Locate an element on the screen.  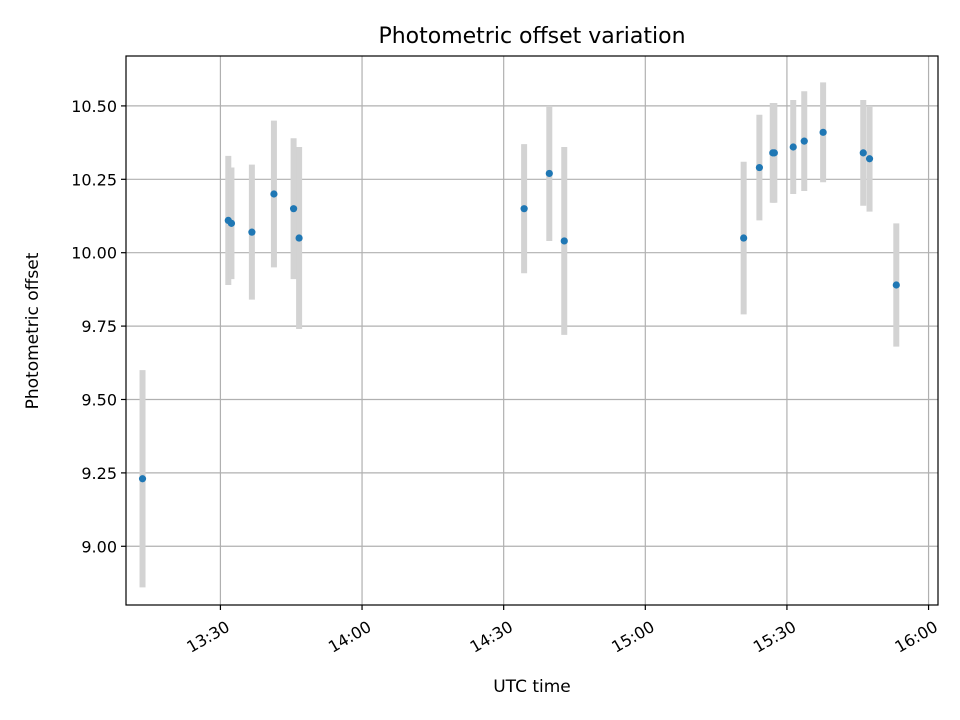
y-tick-label: 10.25 is located at coordinates (94, 179).